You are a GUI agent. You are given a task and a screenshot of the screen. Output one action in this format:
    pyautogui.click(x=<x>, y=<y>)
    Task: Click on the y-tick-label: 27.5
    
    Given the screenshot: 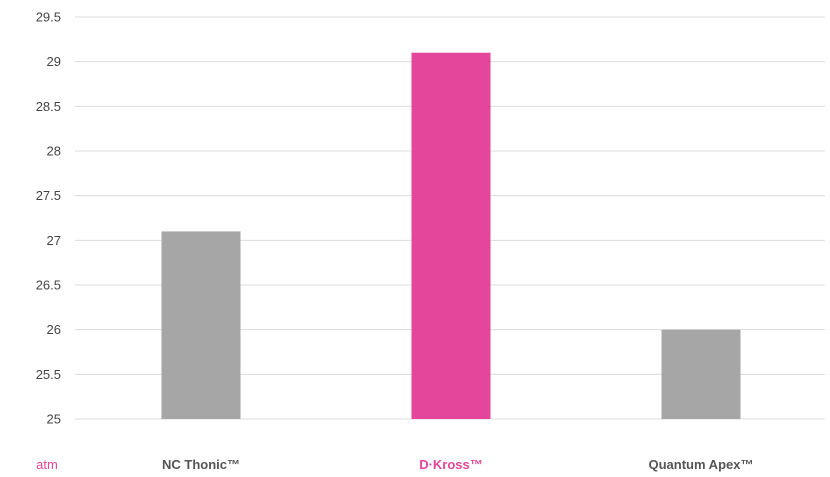 What is the action you would take?
    pyautogui.click(x=48, y=195)
    